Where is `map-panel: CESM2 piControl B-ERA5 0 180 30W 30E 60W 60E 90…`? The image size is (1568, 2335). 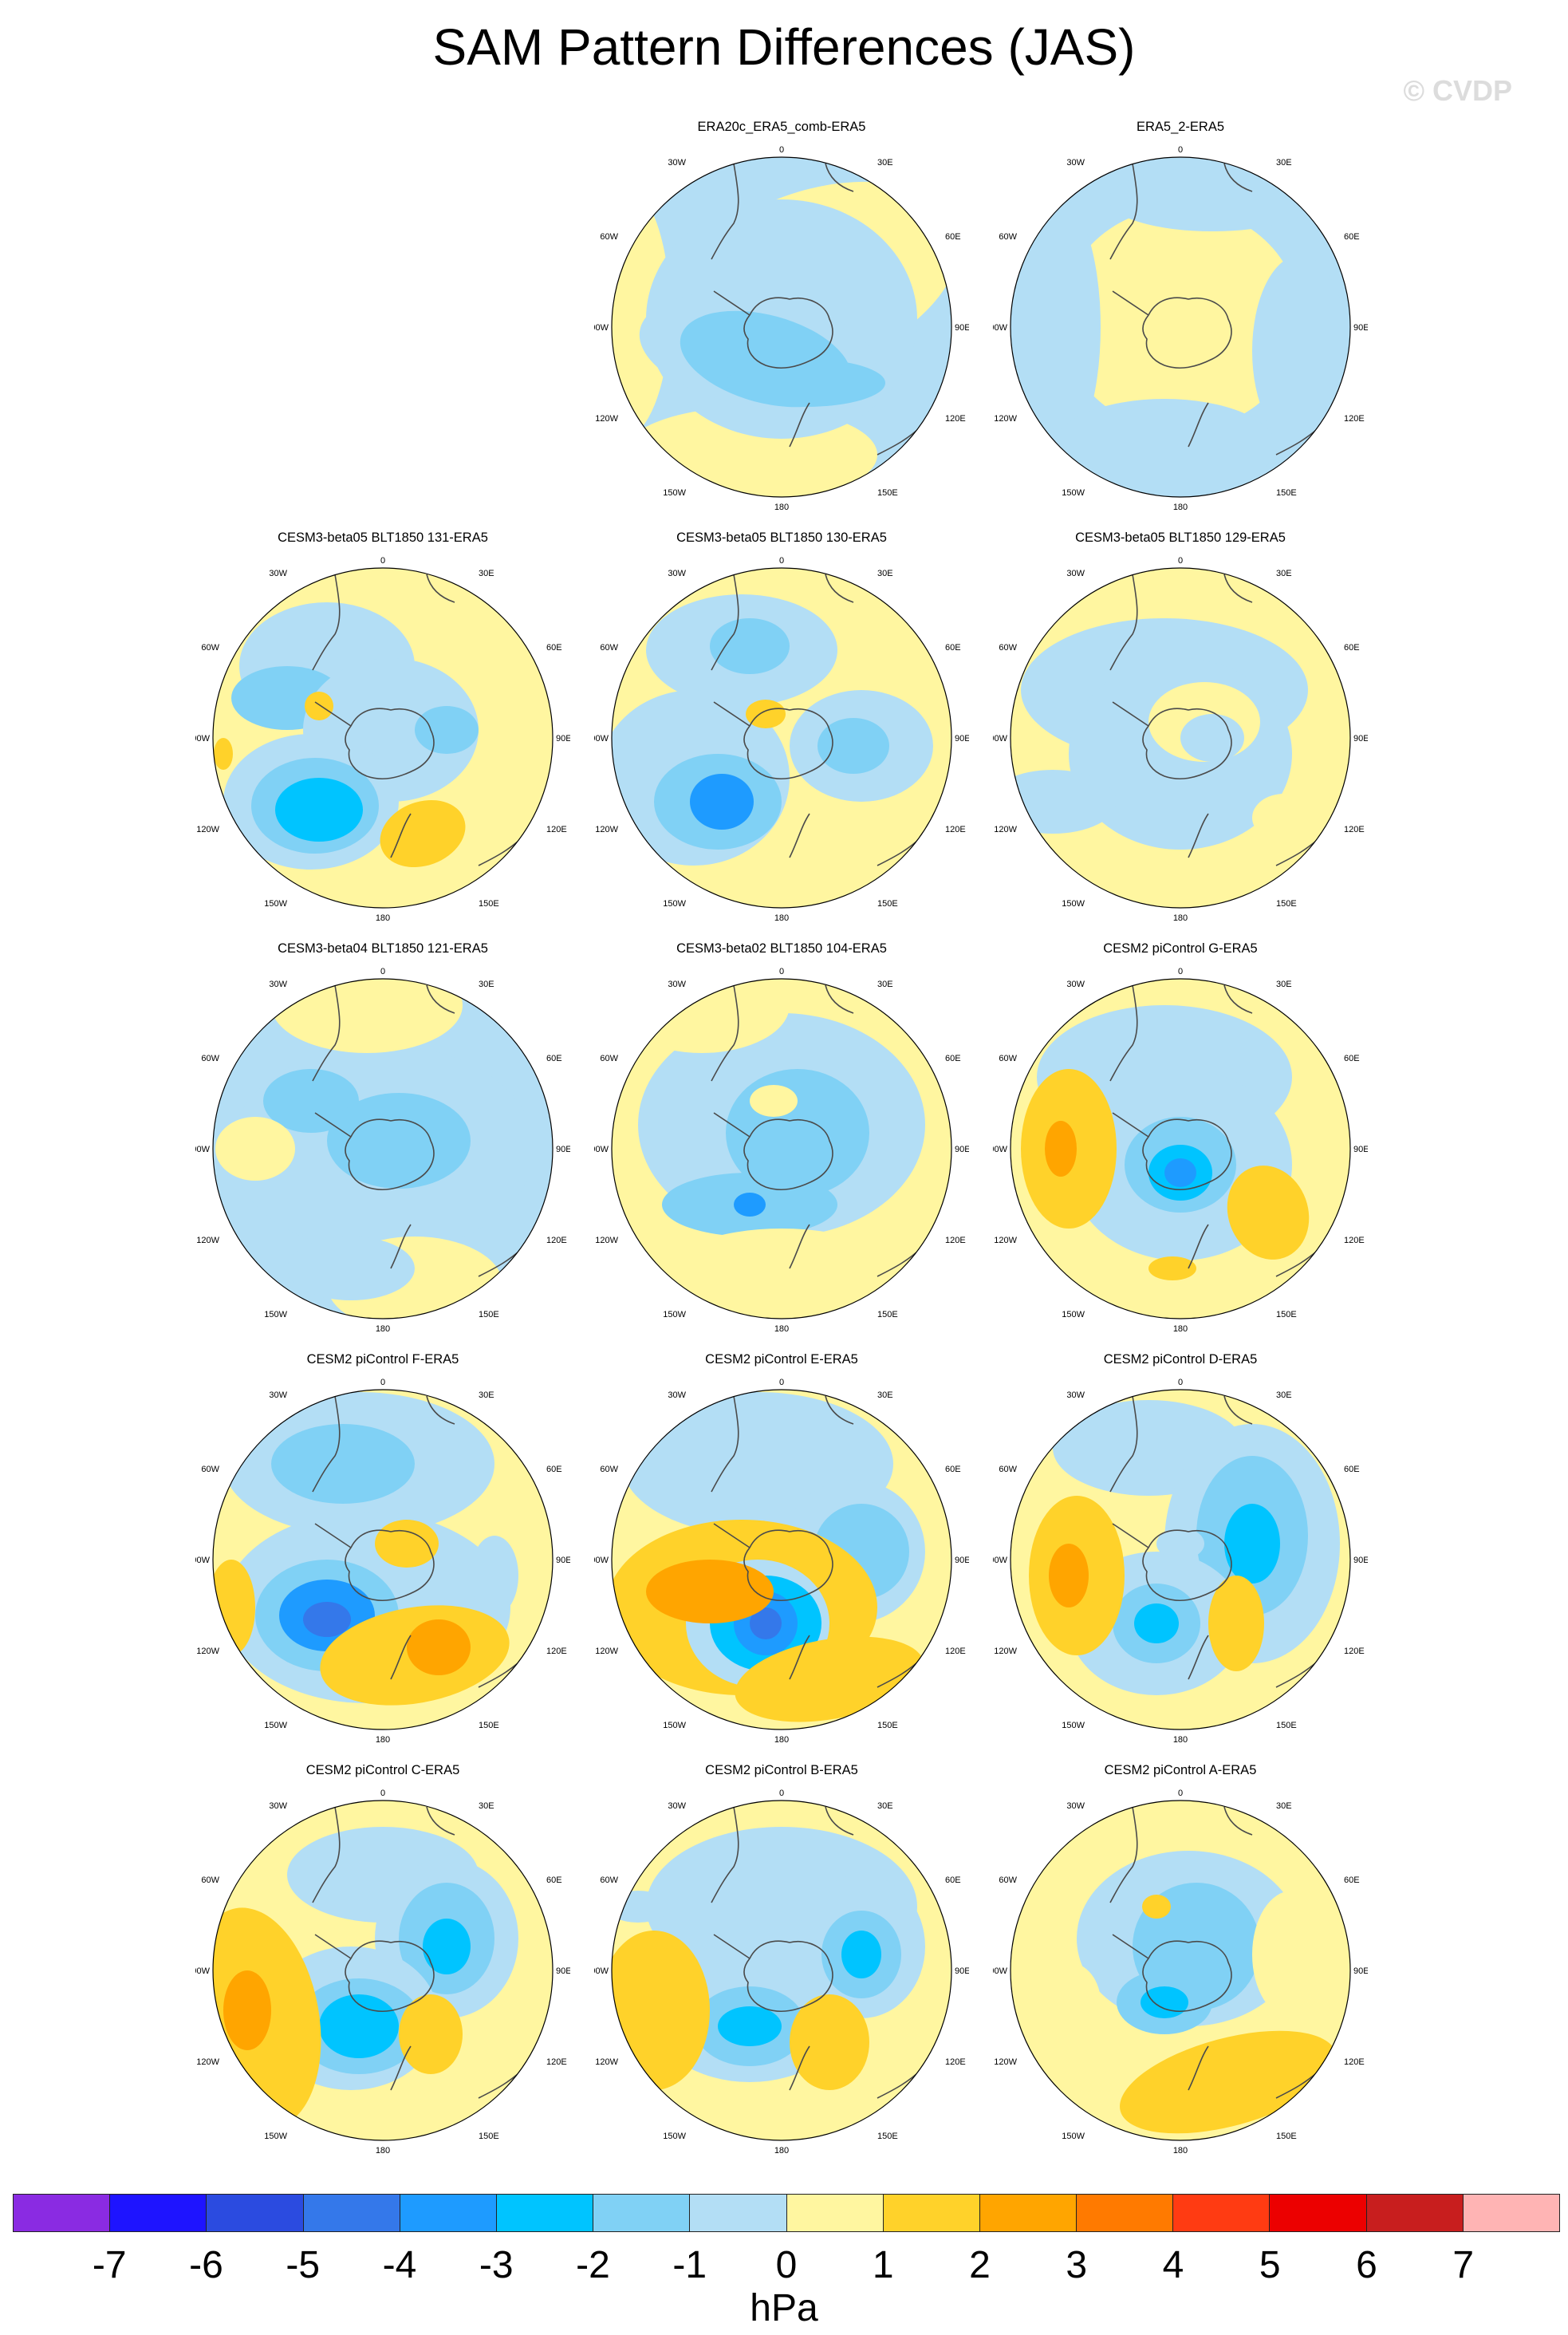
map-panel: CESM2 piControl B-ERA5 0 180 30W 30E 60W 60E 90… is located at coordinates (781, 1968).